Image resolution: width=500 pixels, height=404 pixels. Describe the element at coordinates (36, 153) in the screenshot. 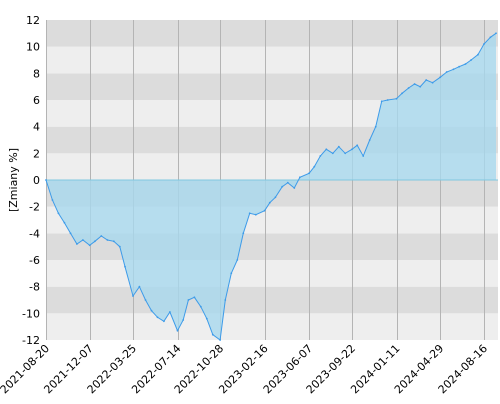

I see `y-tick-label: 2` at that location.